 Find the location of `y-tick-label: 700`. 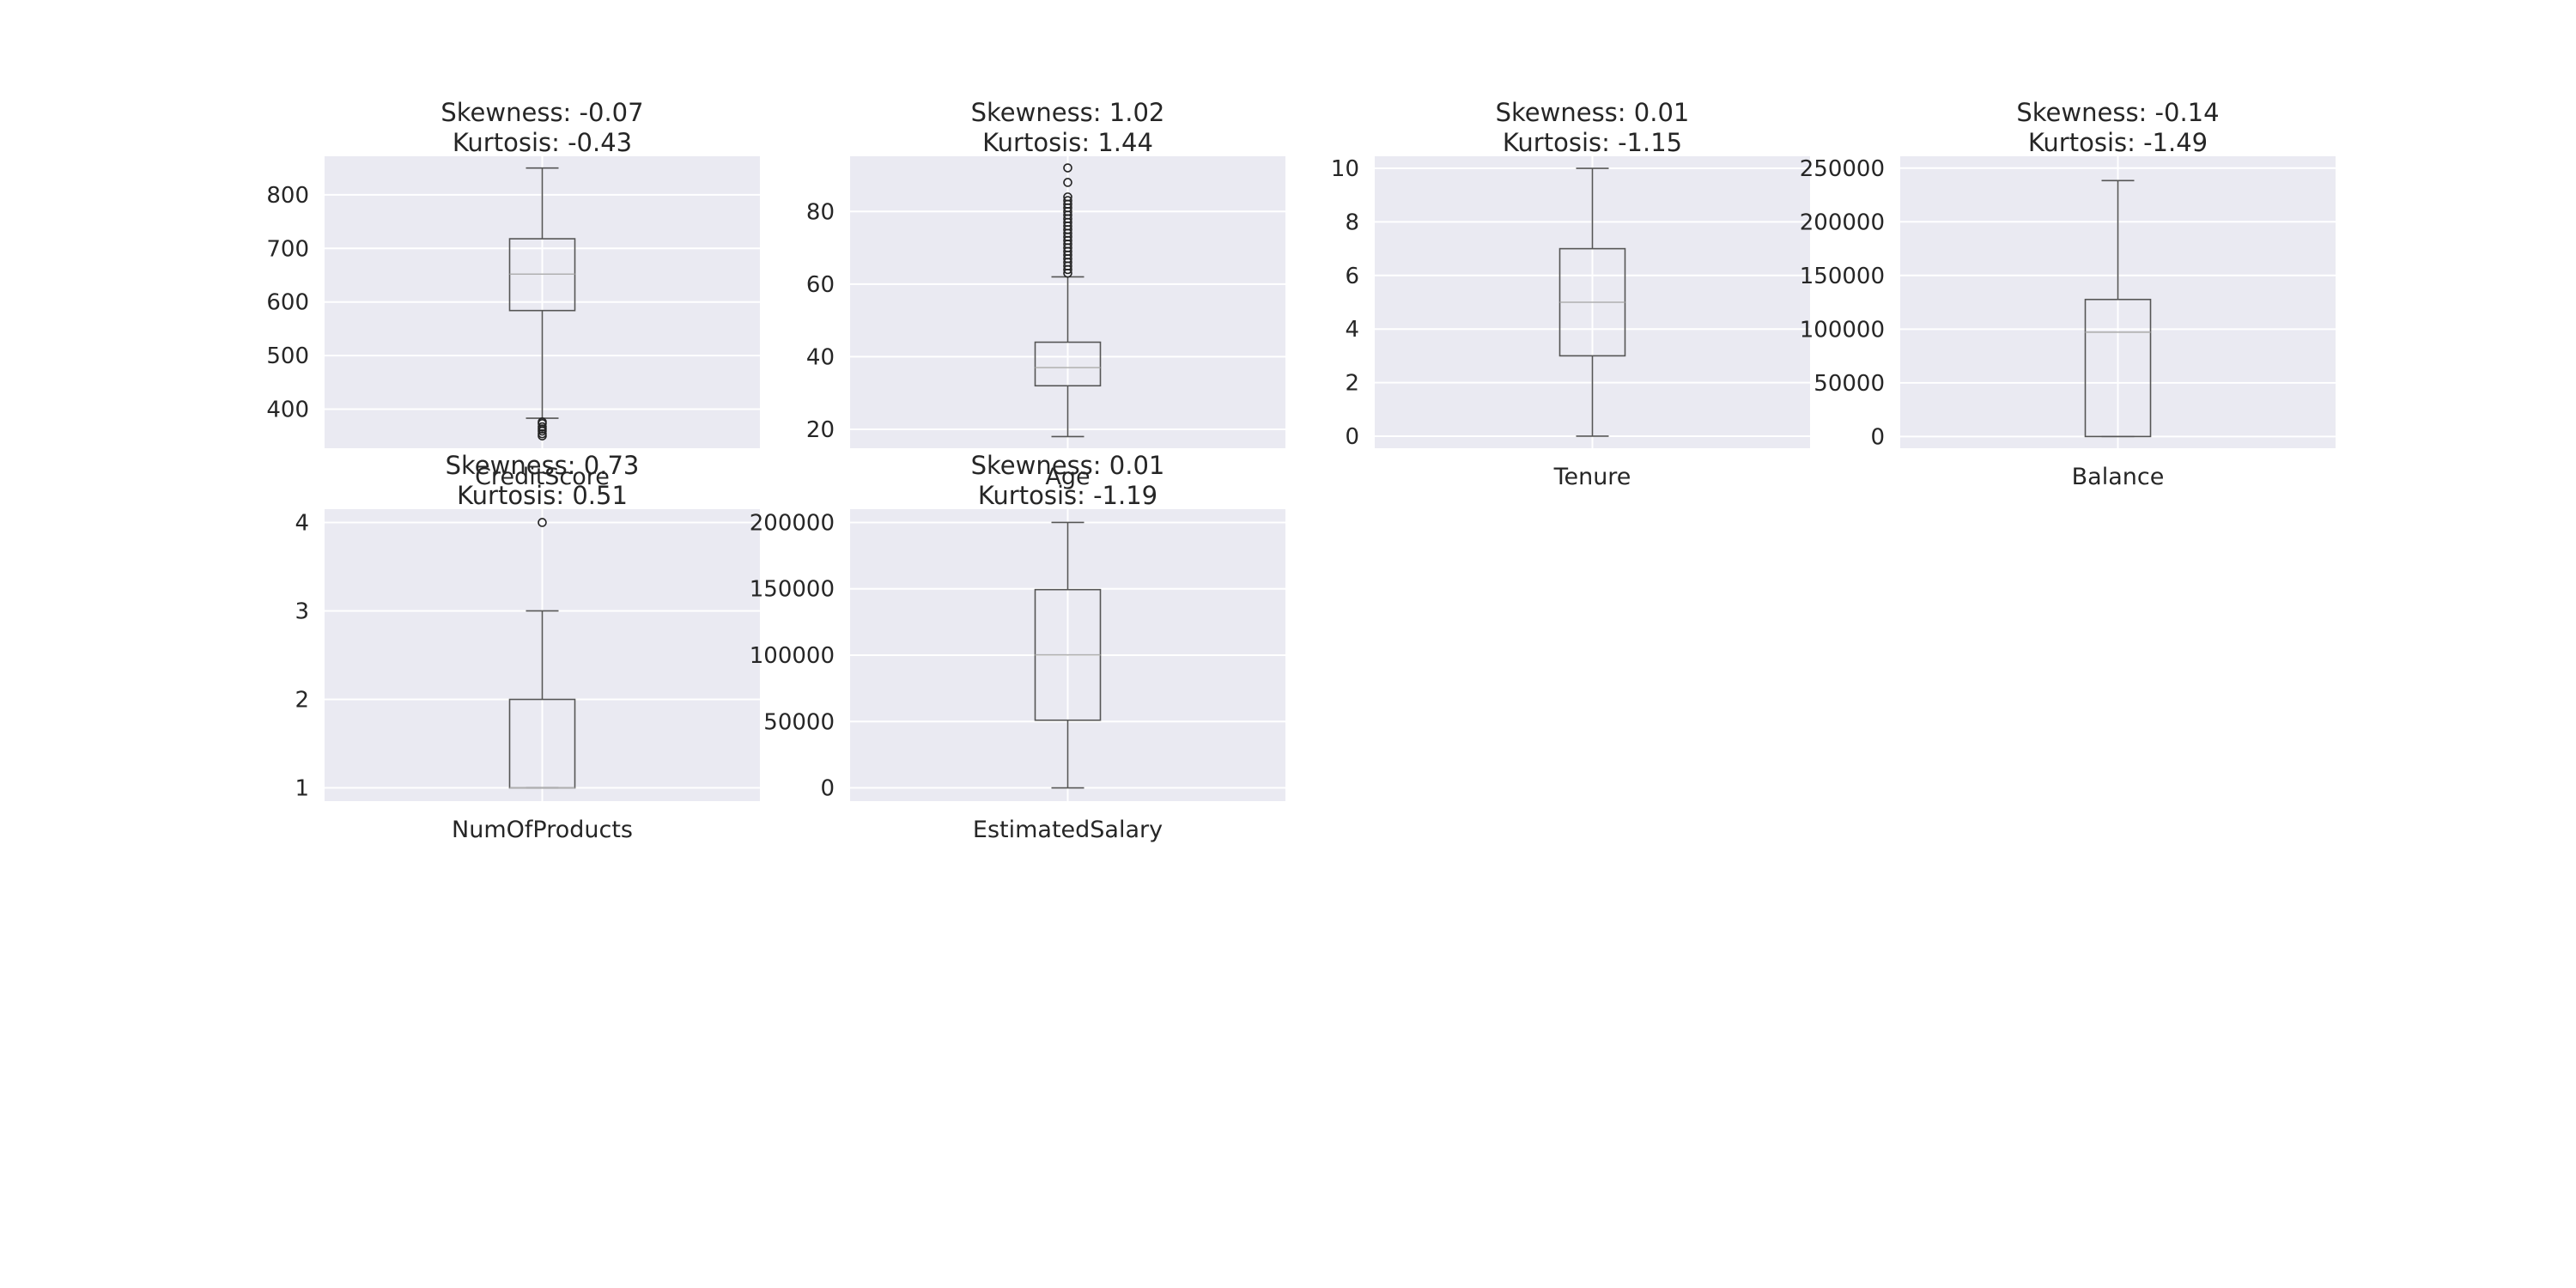

y-tick-label: 700 is located at coordinates (287, 249).